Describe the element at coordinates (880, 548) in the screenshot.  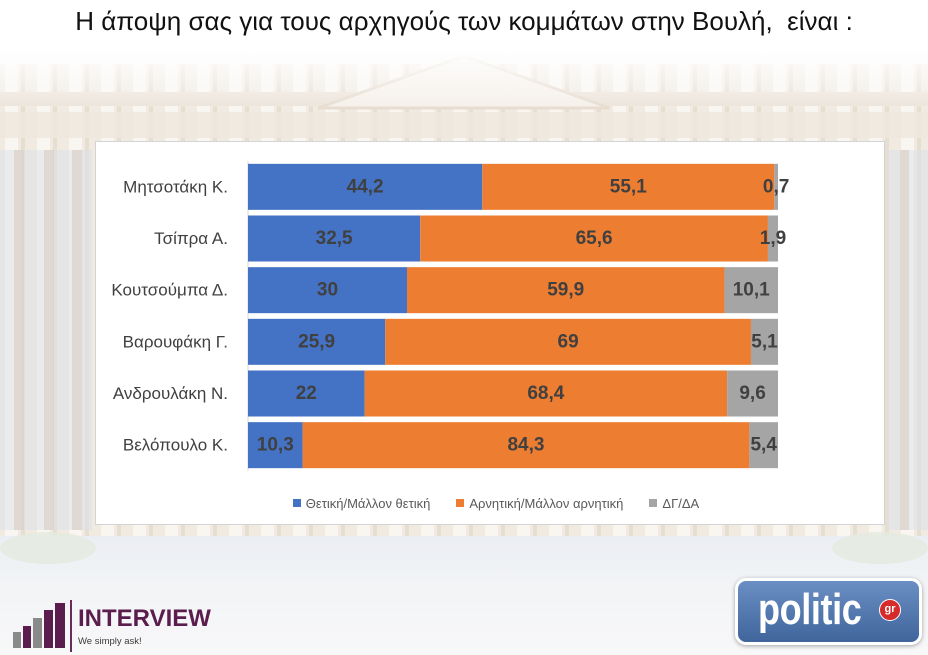
I see `trees-right` at that location.